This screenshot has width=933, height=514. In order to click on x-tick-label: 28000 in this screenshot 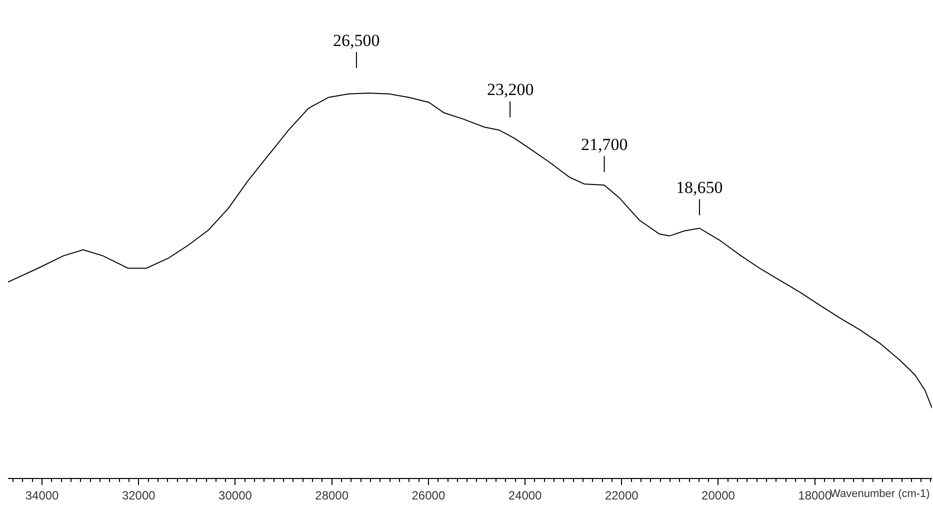, I will do `click(332, 495)`.